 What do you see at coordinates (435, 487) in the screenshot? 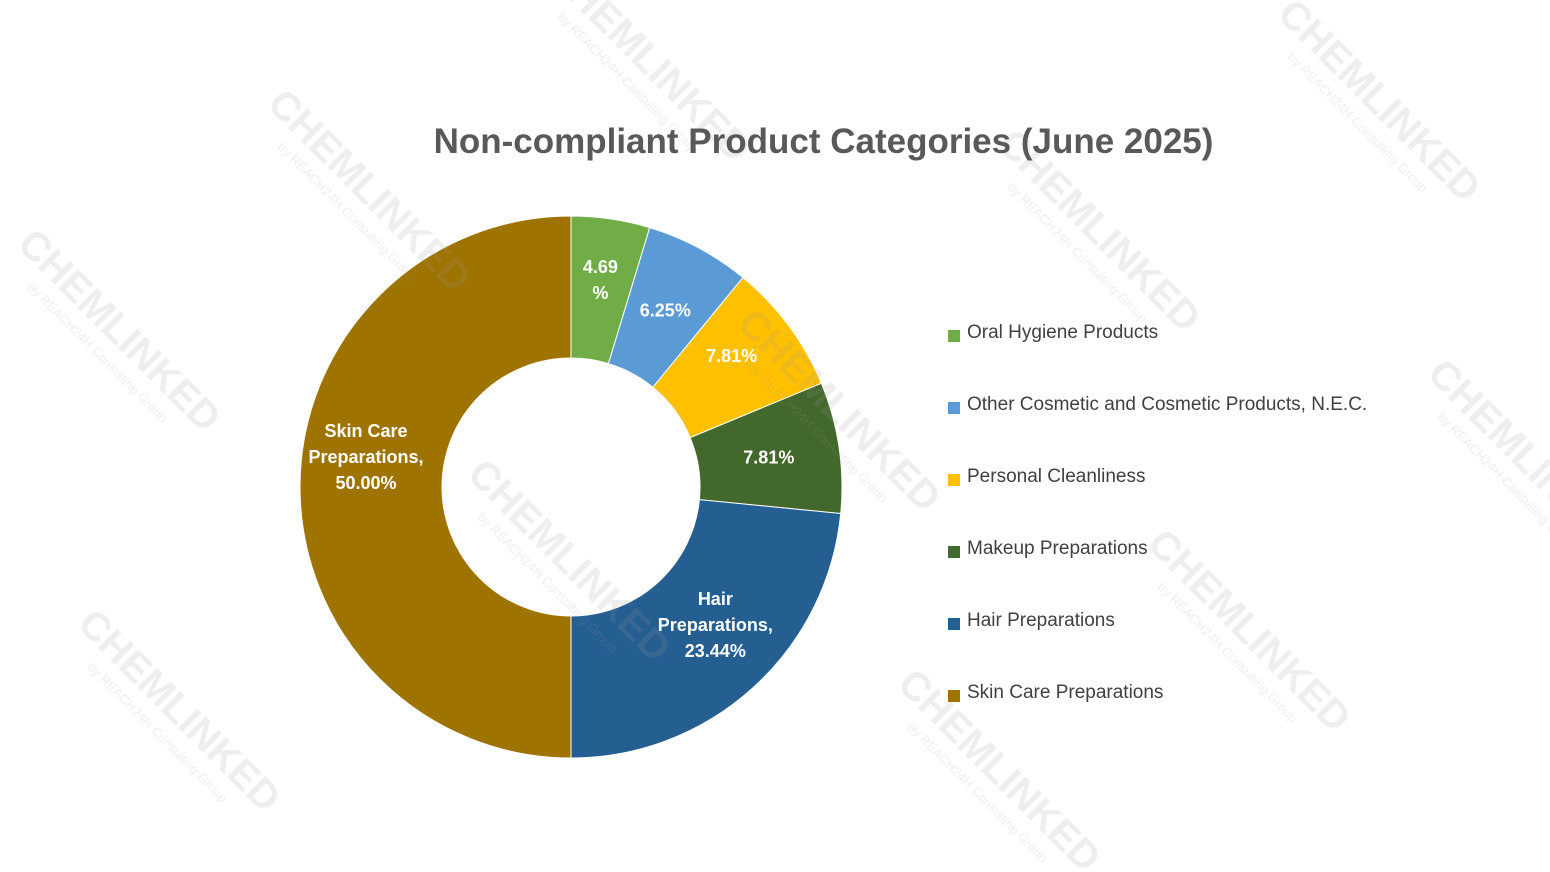
I see `slice-skin-care-preparations` at bounding box center [435, 487].